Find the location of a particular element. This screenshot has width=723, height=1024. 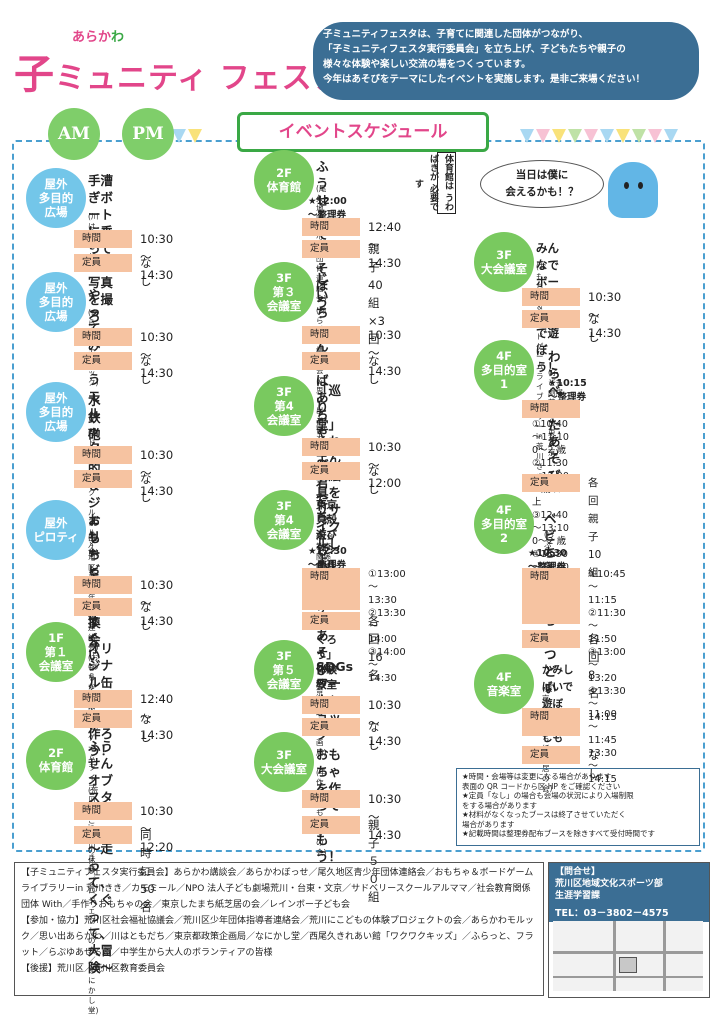

contact-heading: 【問合せ】 荒川区地域文化スポーツ部 生涯学習課 is located at coordinates (629, 884).